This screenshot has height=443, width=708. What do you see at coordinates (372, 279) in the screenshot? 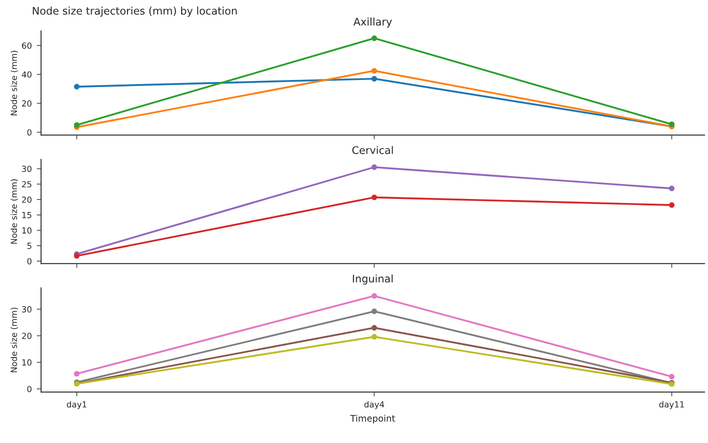
I see `chart-title: Inguinal` at bounding box center [372, 279].